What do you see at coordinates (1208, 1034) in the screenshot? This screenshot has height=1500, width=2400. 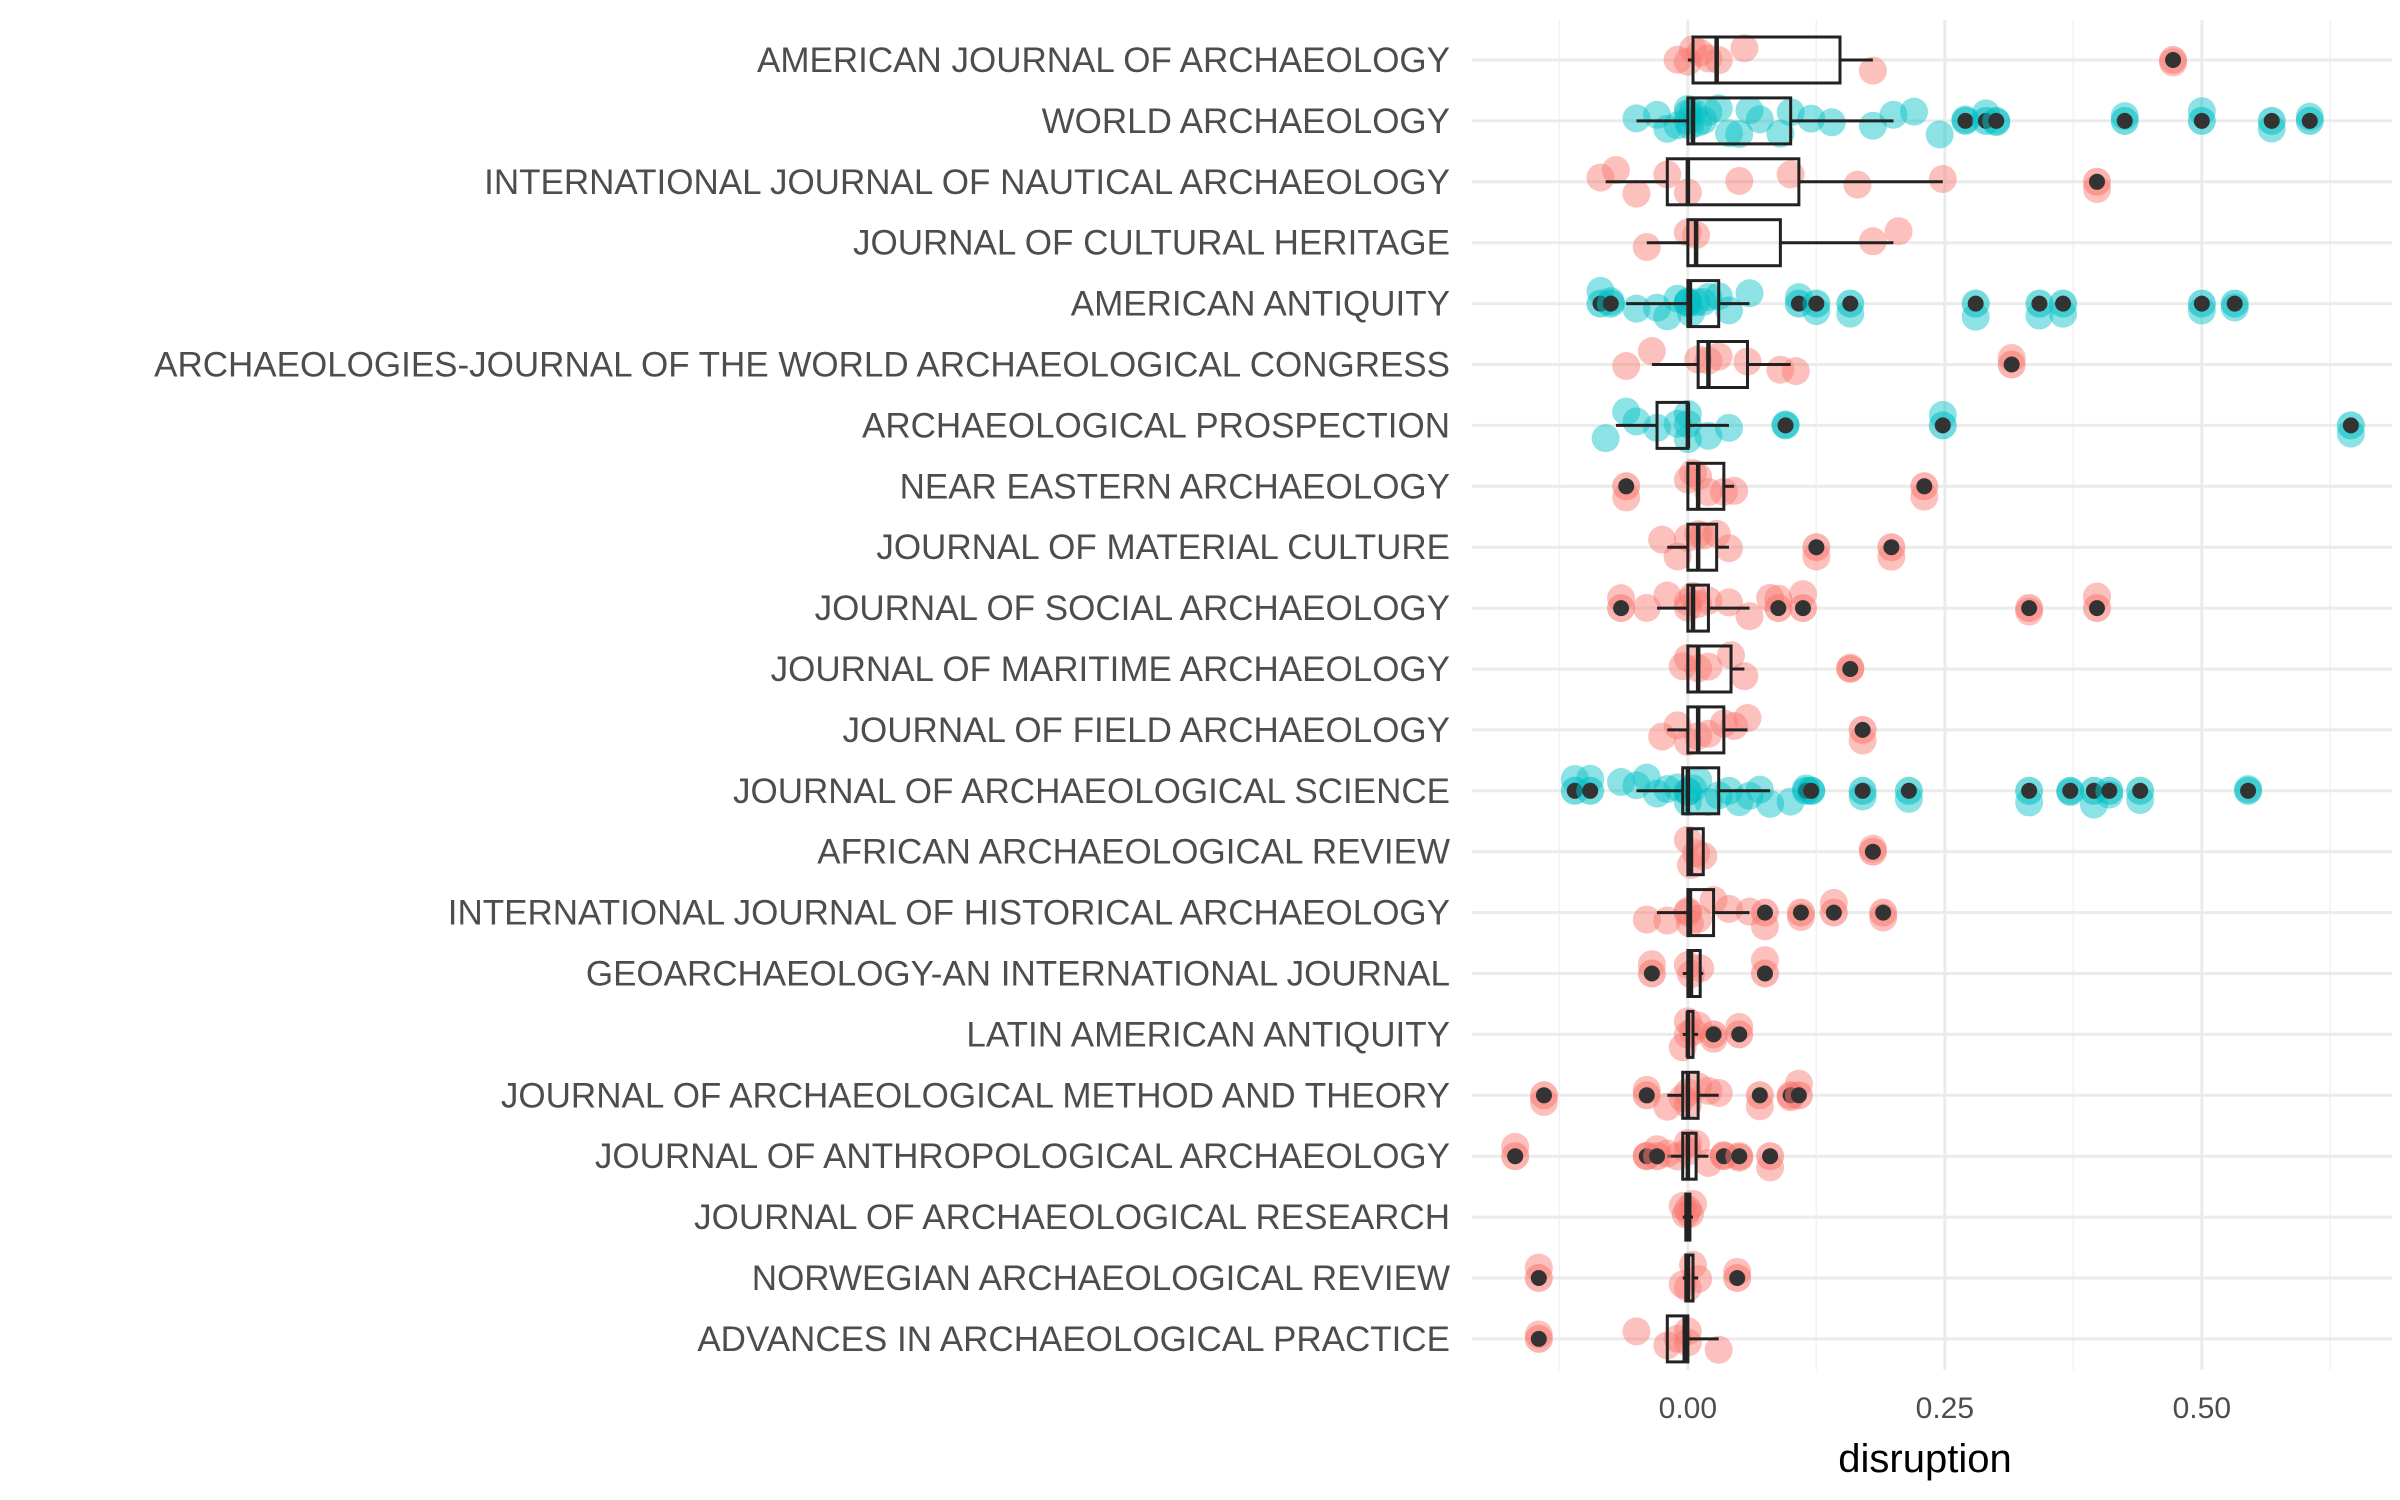 I see `category-label: LATIN AMERICAN ANTIQUITY` at bounding box center [1208, 1034].